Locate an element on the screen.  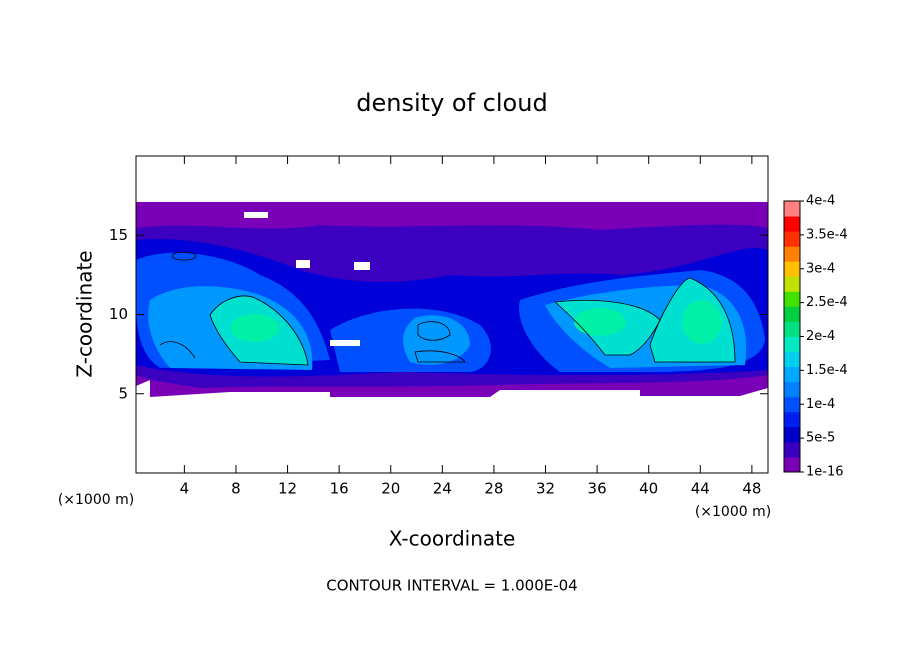
colorbar-label: 3.5e-4 is located at coordinates (827, 234).